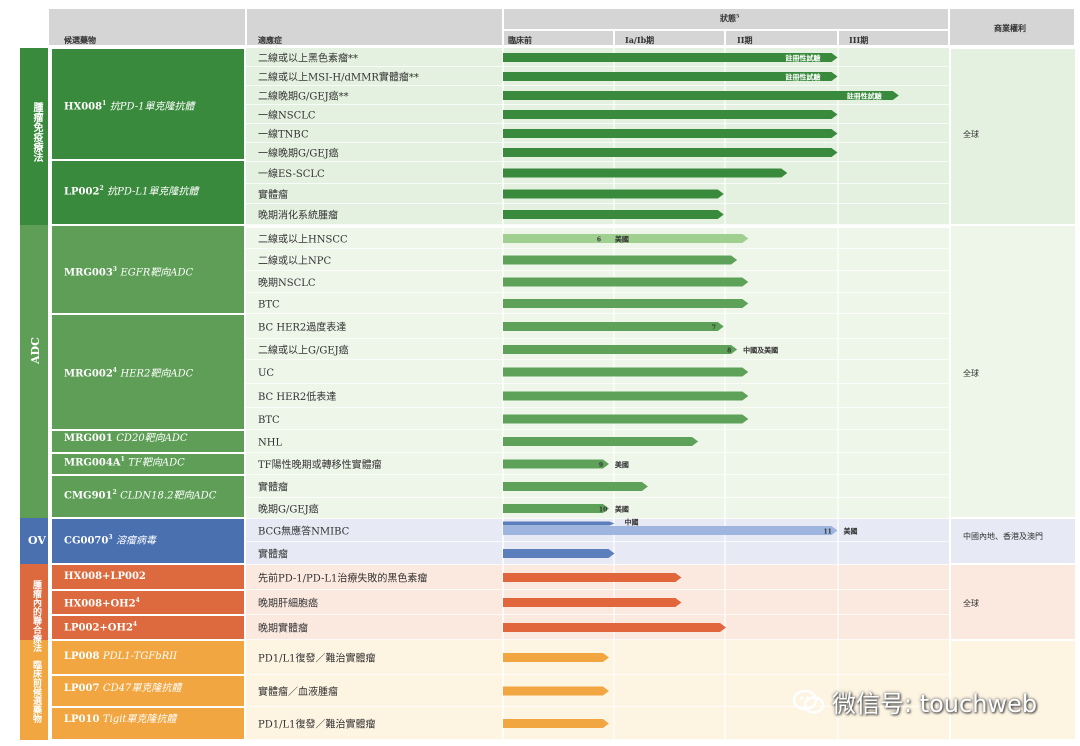  Describe the element at coordinates (601, 465) in the screenshot. I see `bar-marker: 9` at that location.